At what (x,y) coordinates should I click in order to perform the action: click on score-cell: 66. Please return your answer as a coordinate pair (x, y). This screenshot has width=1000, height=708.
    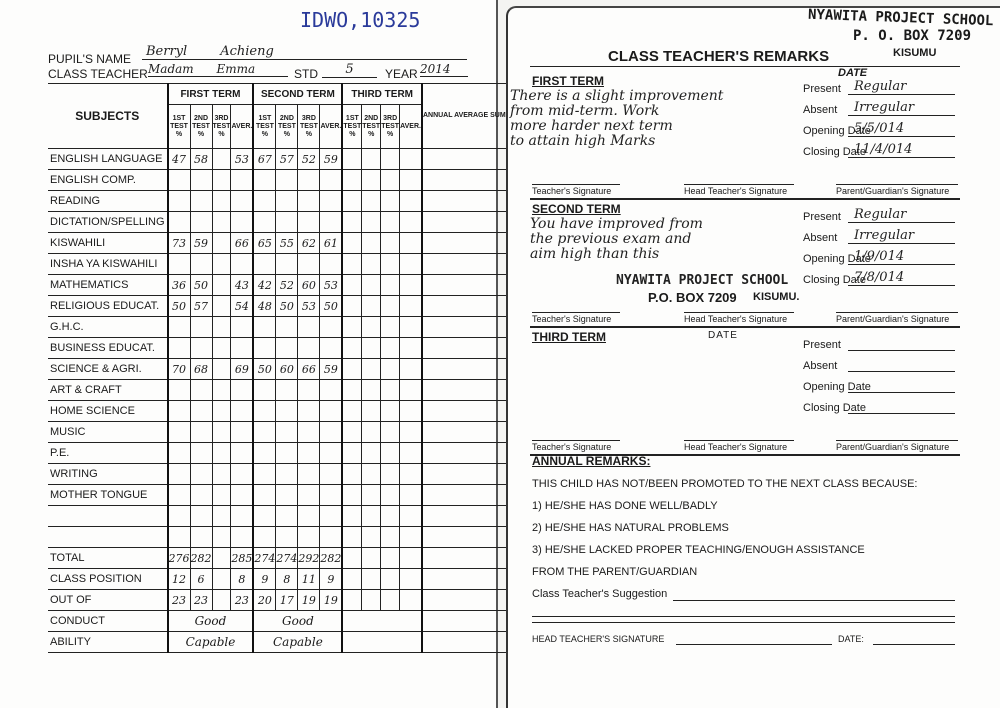
    Looking at the image, I should click on (242, 243).